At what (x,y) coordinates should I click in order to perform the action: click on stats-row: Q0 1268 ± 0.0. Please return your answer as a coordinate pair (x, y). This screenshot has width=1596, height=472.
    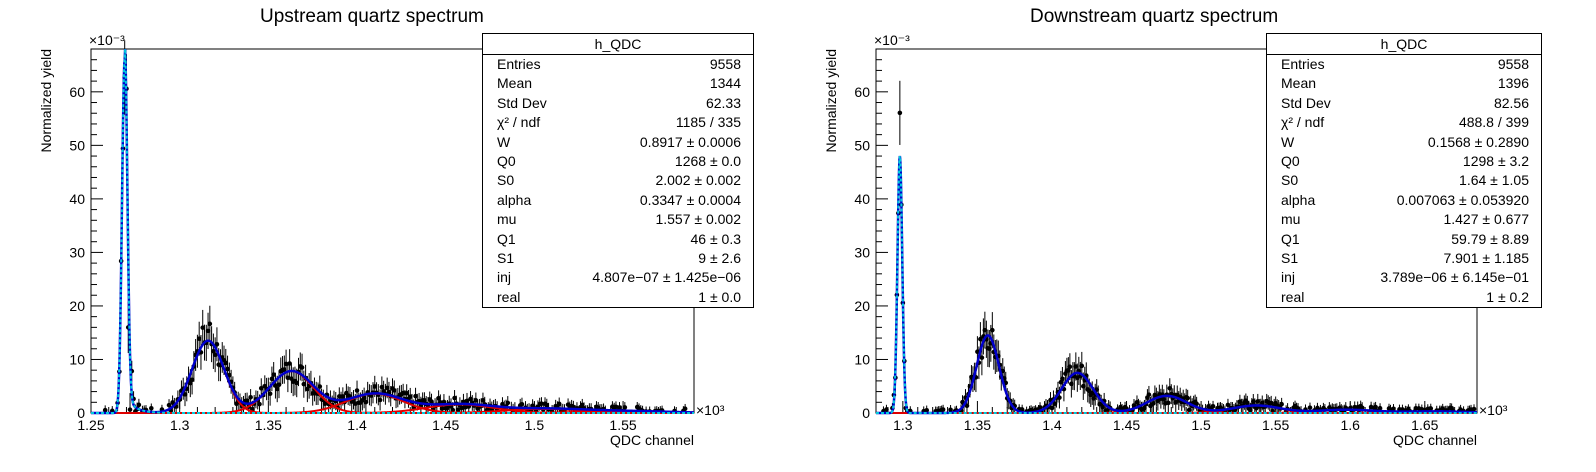
    Looking at the image, I should click on (618, 161).